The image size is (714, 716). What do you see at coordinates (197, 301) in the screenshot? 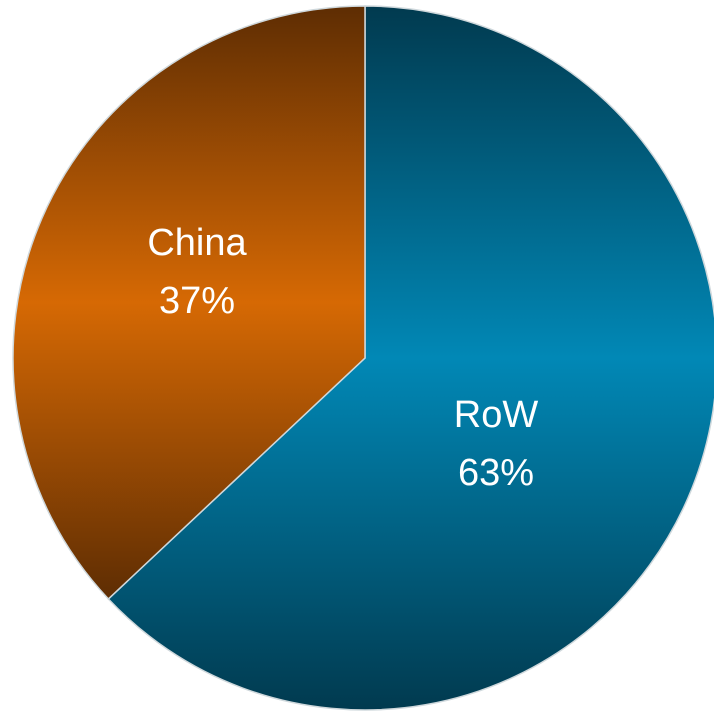
I see `slice-percent-china: 37%` at bounding box center [197, 301].